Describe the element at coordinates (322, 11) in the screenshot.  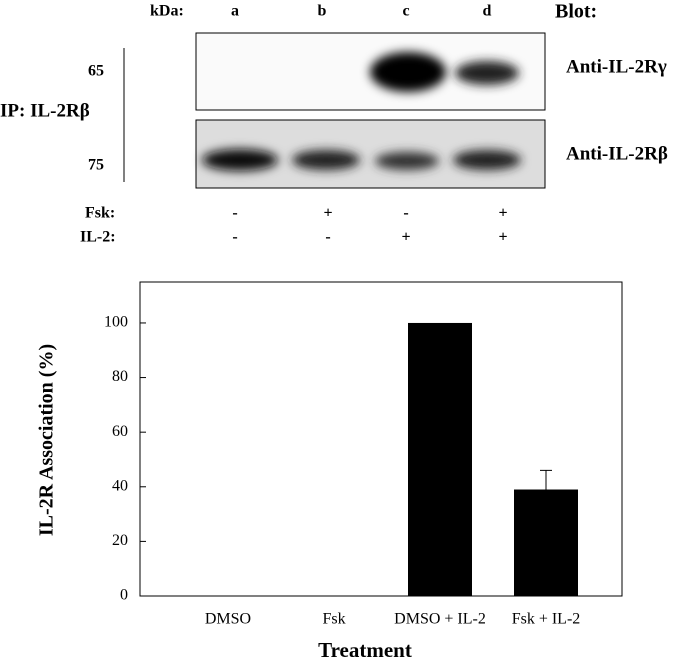
I see `lane-label: b` at that location.